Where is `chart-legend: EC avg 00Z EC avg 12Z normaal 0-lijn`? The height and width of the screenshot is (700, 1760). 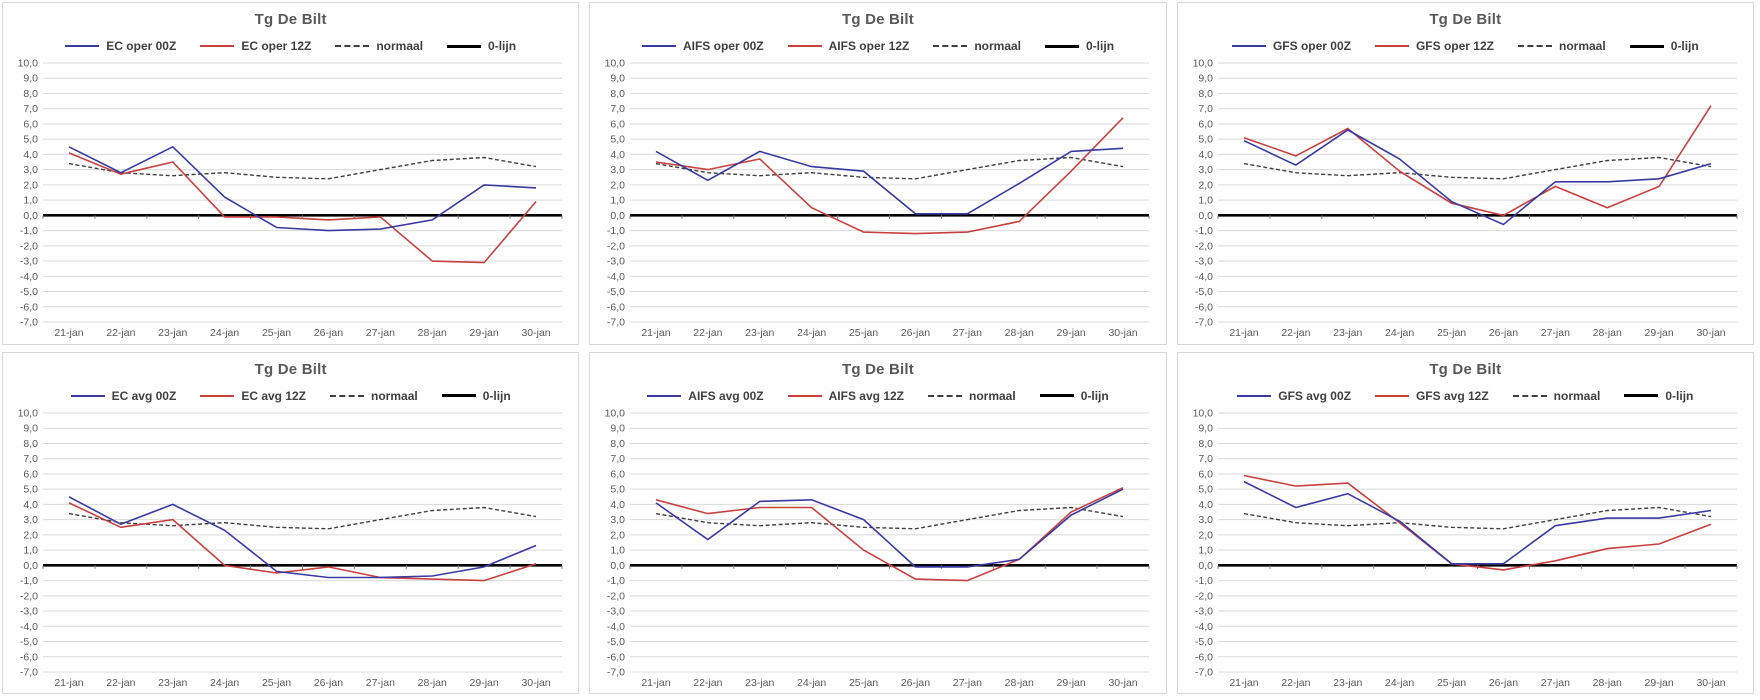 chart-legend: EC avg 00Z EC avg 12Z normaal 0-lijn is located at coordinates (290, 392).